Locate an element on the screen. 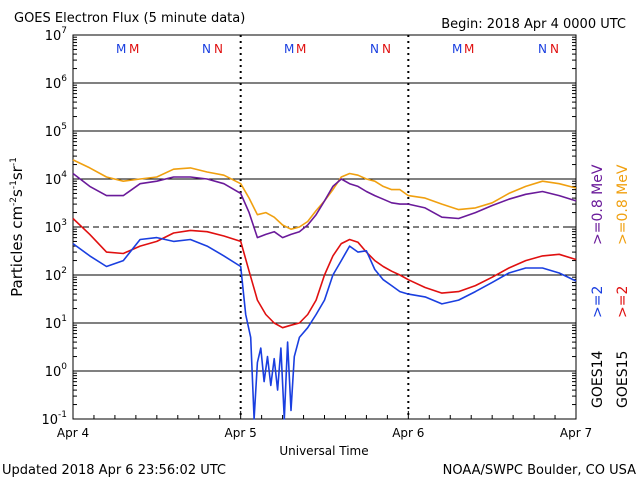 The height and width of the screenshot is (480, 640). marker-n-goes14-day2: N is located at coordinates (374, 49).